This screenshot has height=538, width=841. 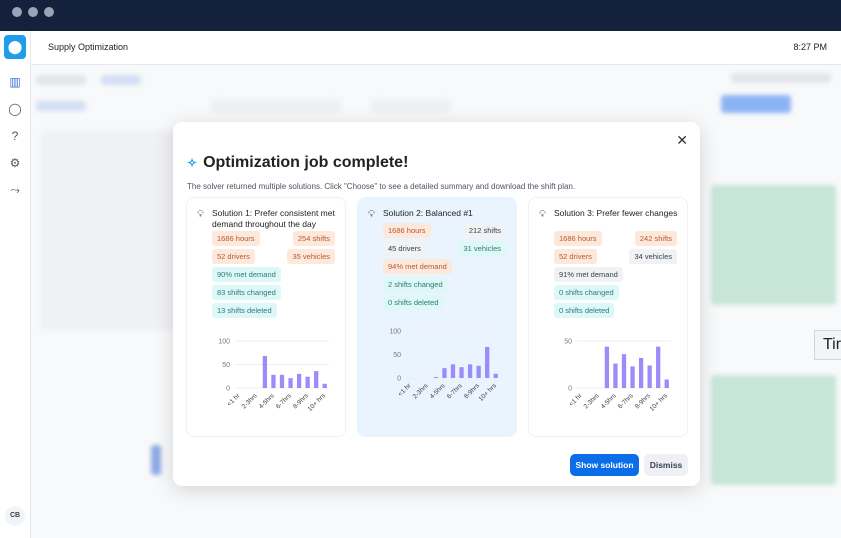 I want to click on metric-chip: 91% met demand, so click(x=588, y=274).